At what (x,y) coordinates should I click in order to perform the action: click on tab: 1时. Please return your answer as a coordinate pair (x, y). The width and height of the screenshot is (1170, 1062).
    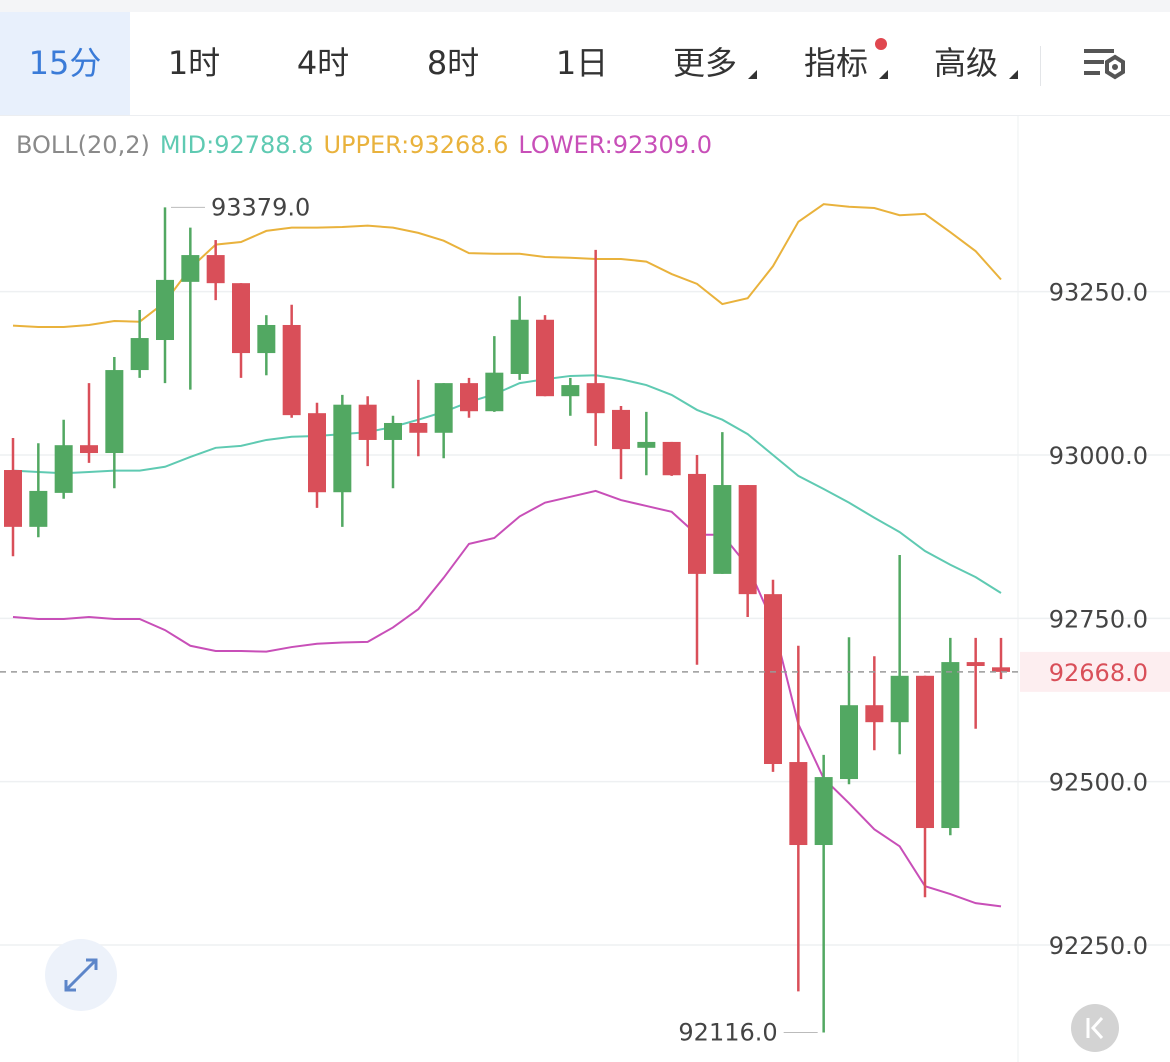
    Looking at the image, I should click on (194, 63).